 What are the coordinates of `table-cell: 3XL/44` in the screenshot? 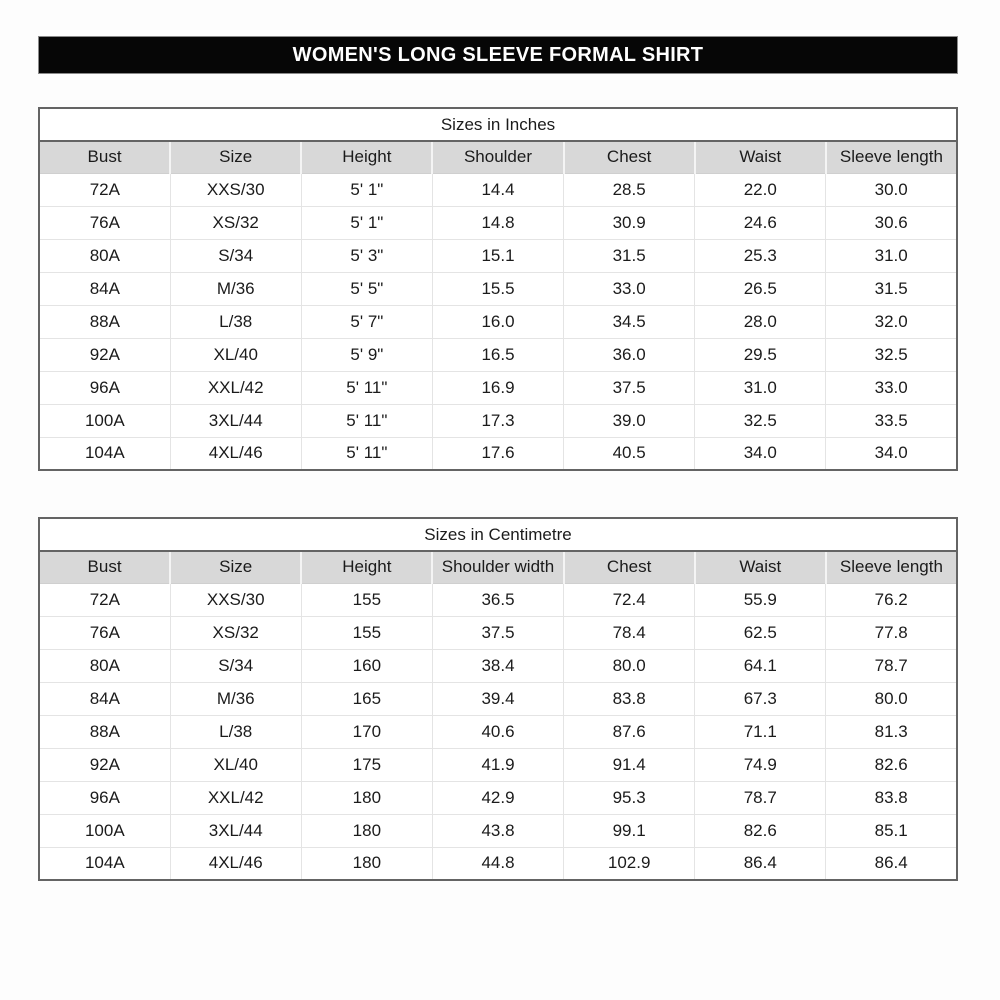 It's located at (235, 830).